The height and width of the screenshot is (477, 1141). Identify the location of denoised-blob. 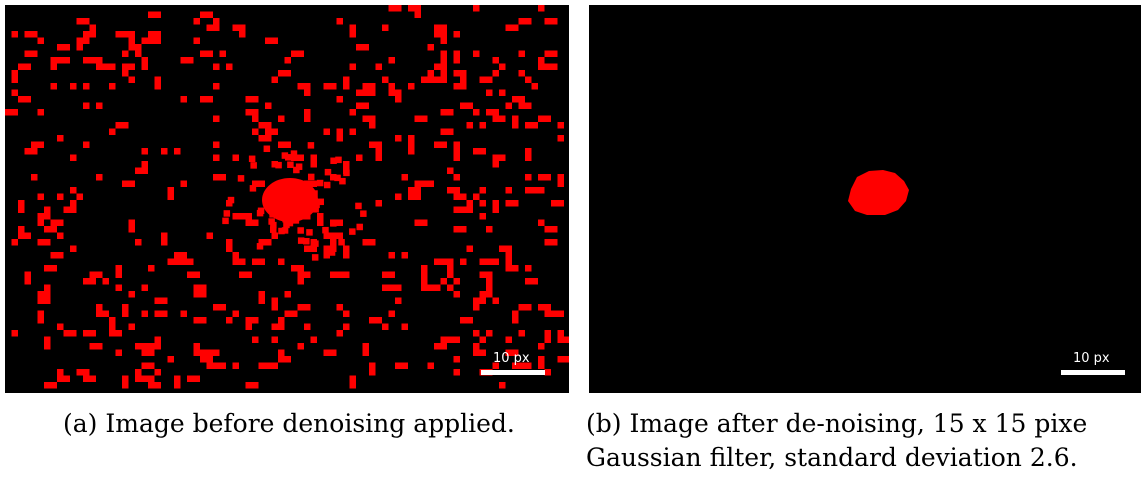
(878, 192).